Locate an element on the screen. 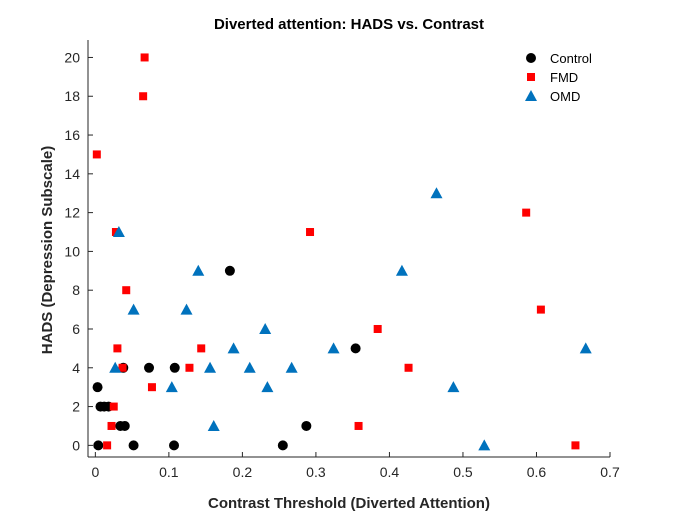 Image resolution: width=674 pixels, height=516 pixels. x-tick-label: 0.3 is located at coordinates (316, 472).